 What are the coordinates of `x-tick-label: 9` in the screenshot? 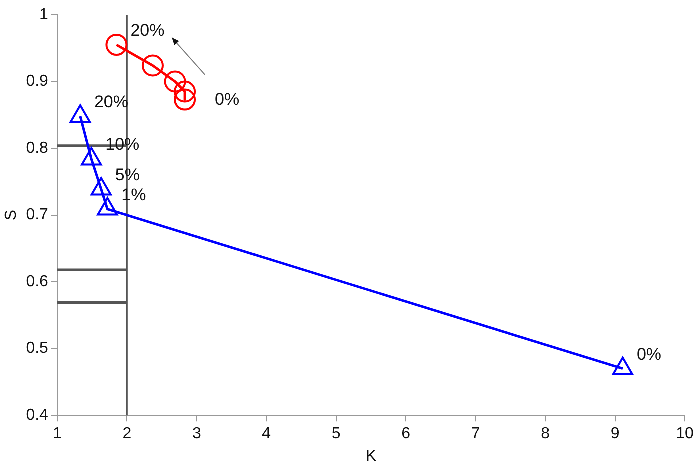 It's located at (615, 434).